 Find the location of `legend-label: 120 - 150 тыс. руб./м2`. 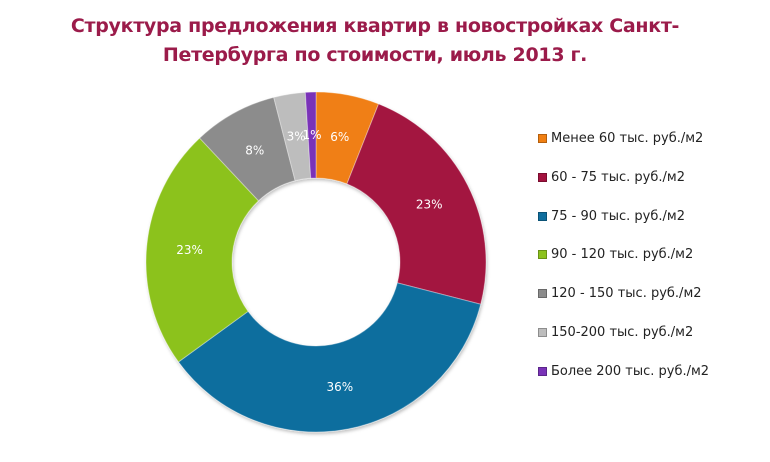

legend-label: 120 - 150 тыс. руб./м2 is located at coordinates (626, 294).